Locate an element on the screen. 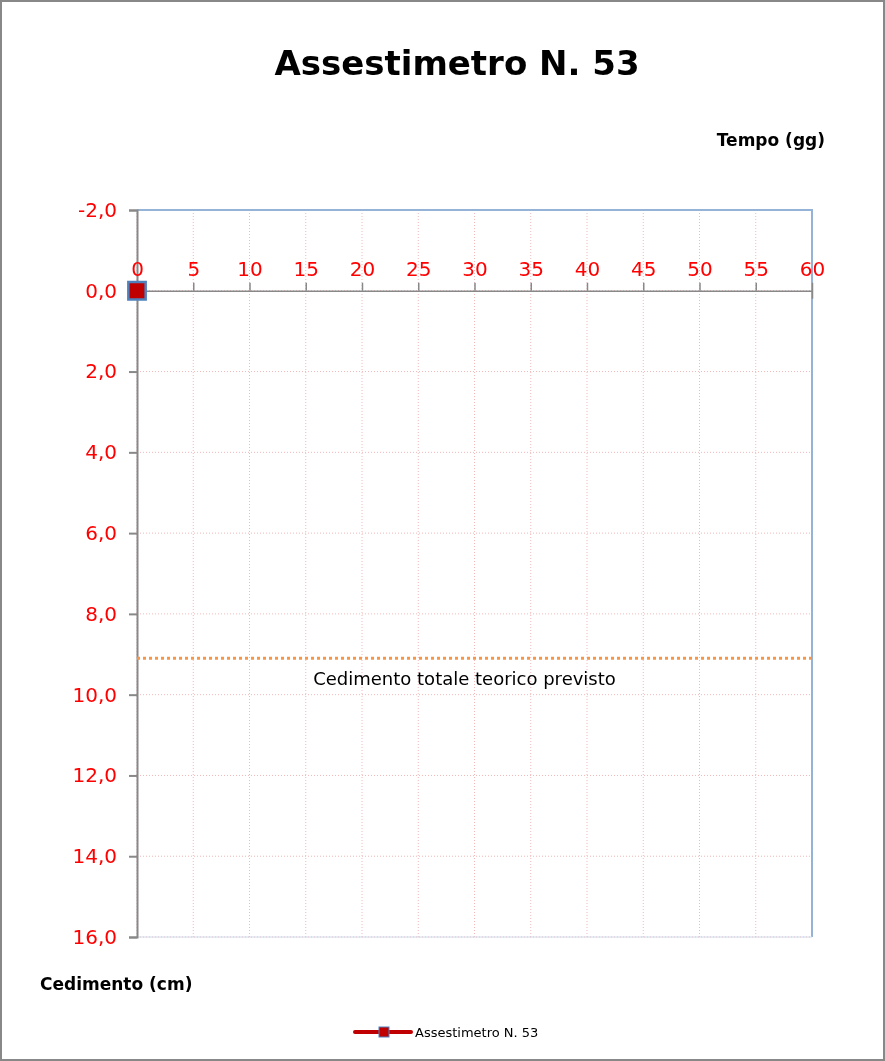 This screenshot has width=885, height=1061. x-tick-label: 55 is located at coordinates (756, 268).